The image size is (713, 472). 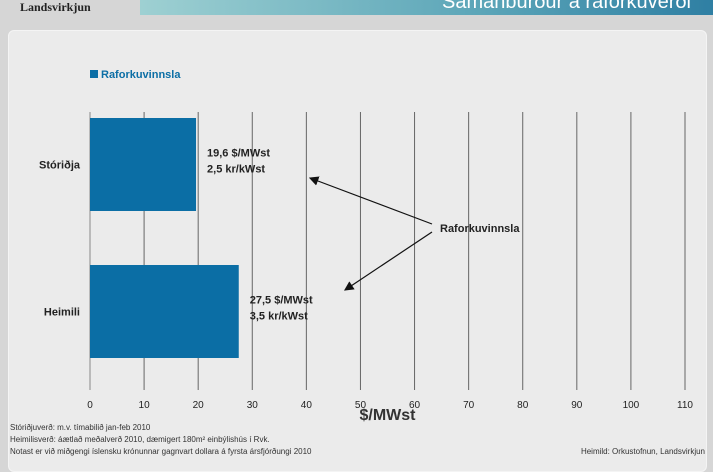 I want to click on legend-label: Raforkuvinnsla, so click(x=141, y=75).